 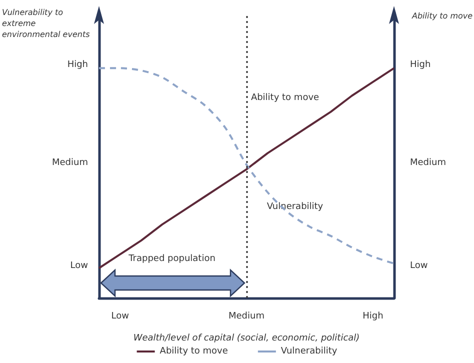 I want to click on legend-label: Vulnerability, so click(x=309, y=351).